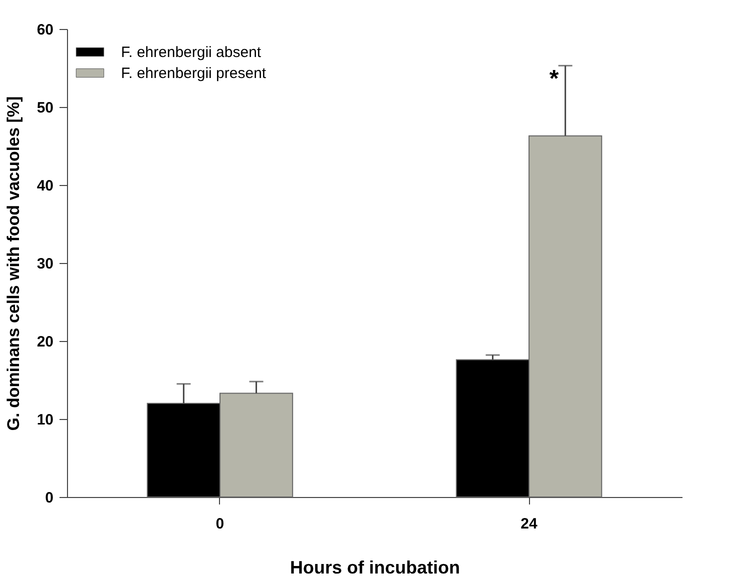 The width and height of the screenshot is (739, 584). I want to click on y-tick-label: 50, so click(45, 108).